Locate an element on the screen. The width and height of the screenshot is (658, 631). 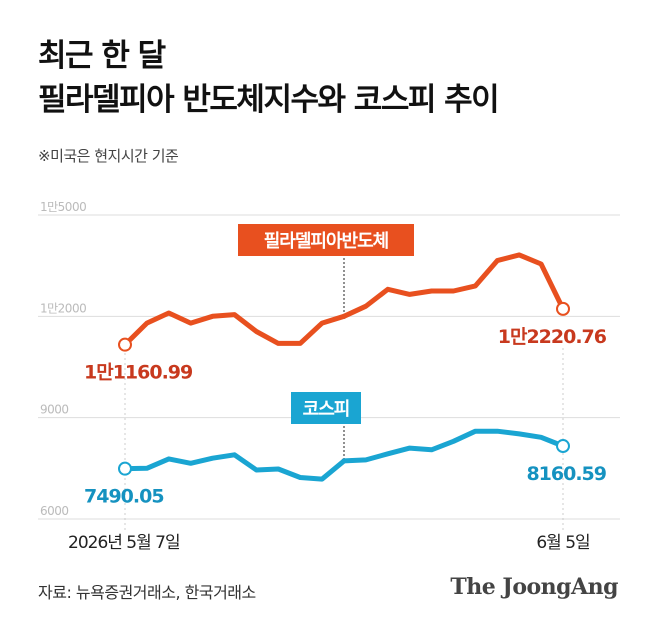
timezone-note: ※미국은 현지시간 기준 is located at coordinates (108, 156).